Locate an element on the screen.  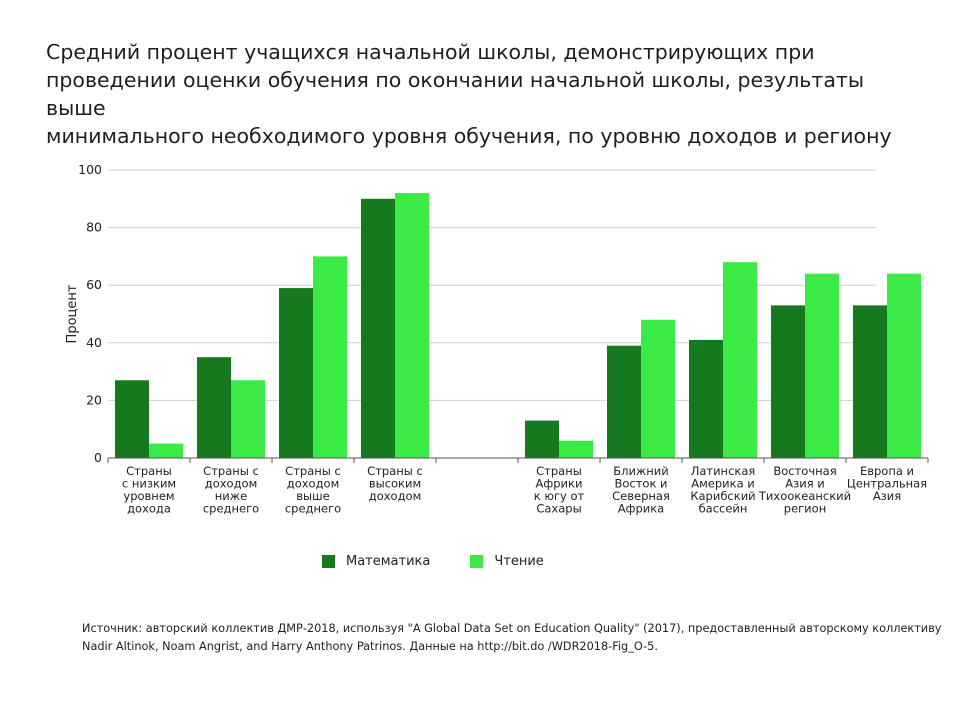
x-tick-label: Восточная Азия и Тихоокеанский регион is located at coordinates (804, 490).